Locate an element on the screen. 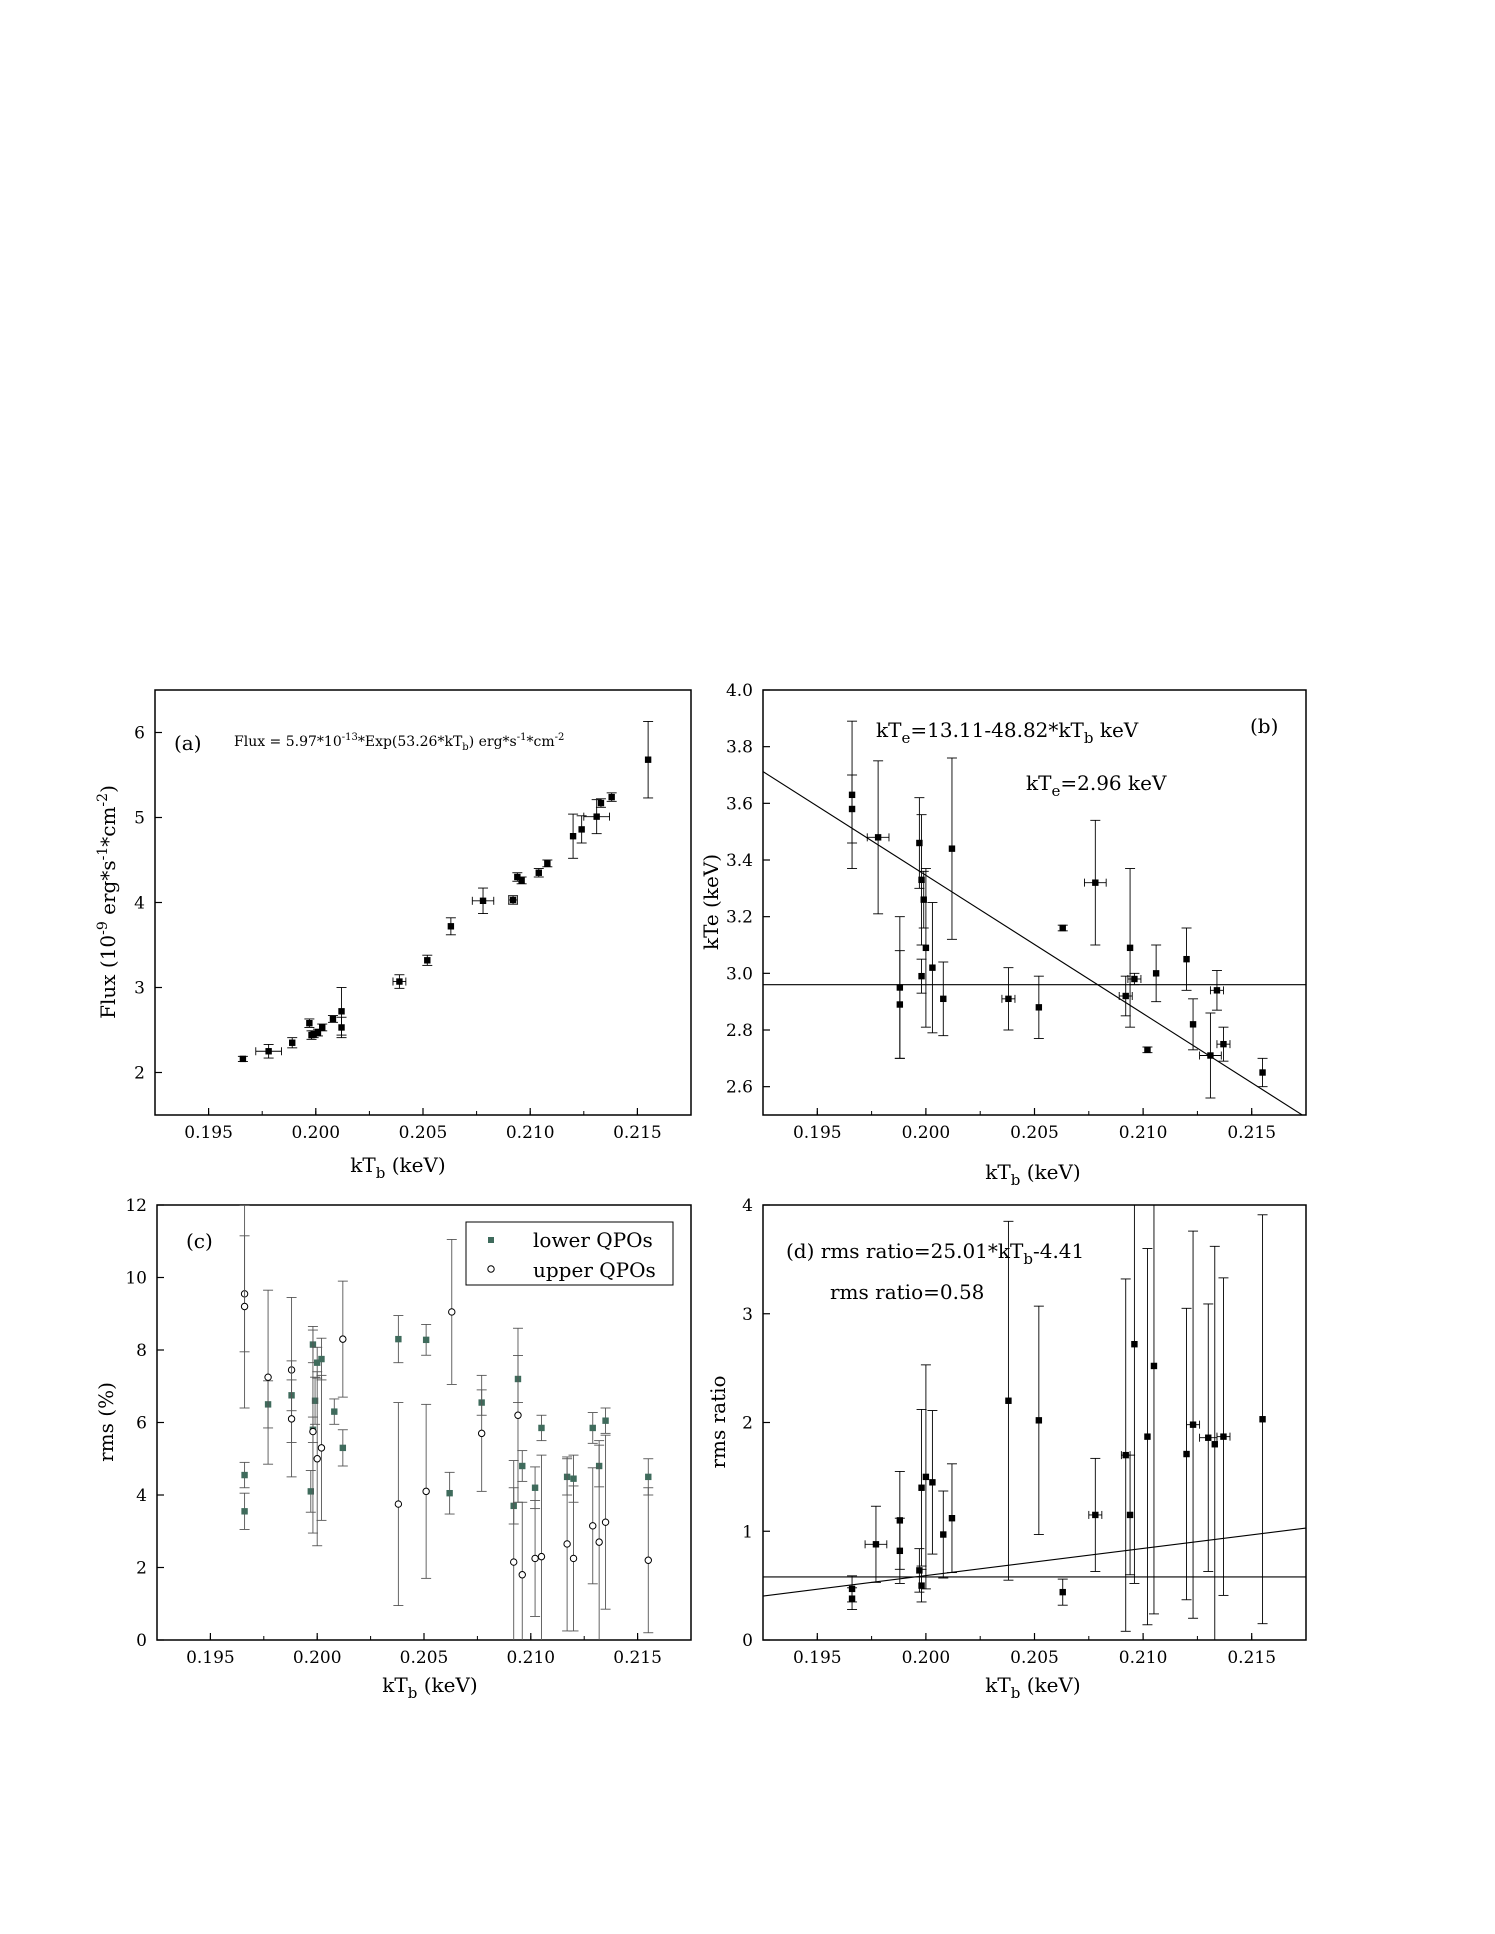  y-tick-label: 3.2 is located at coordinates (739, 918).